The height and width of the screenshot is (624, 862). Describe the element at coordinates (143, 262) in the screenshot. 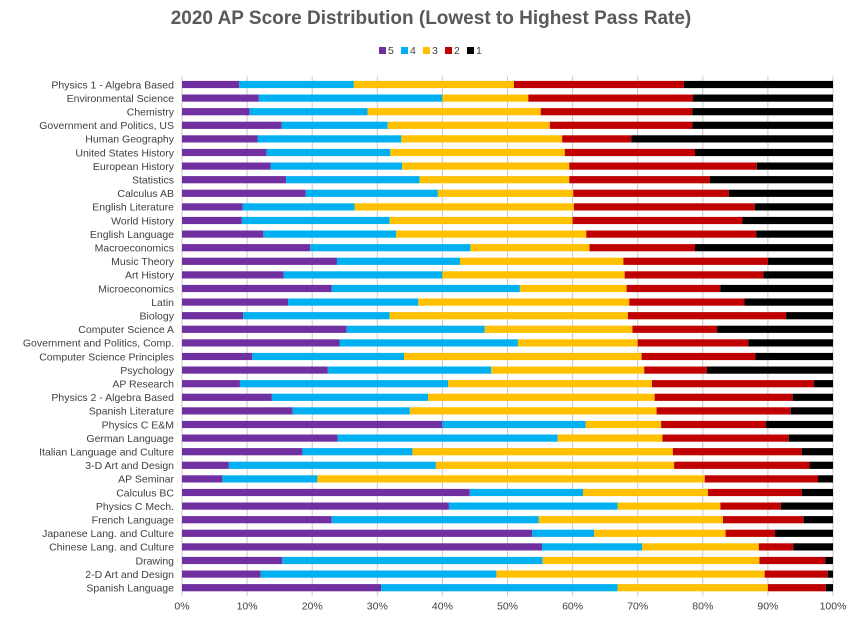

I see `category-label: Music Theory` at that location.